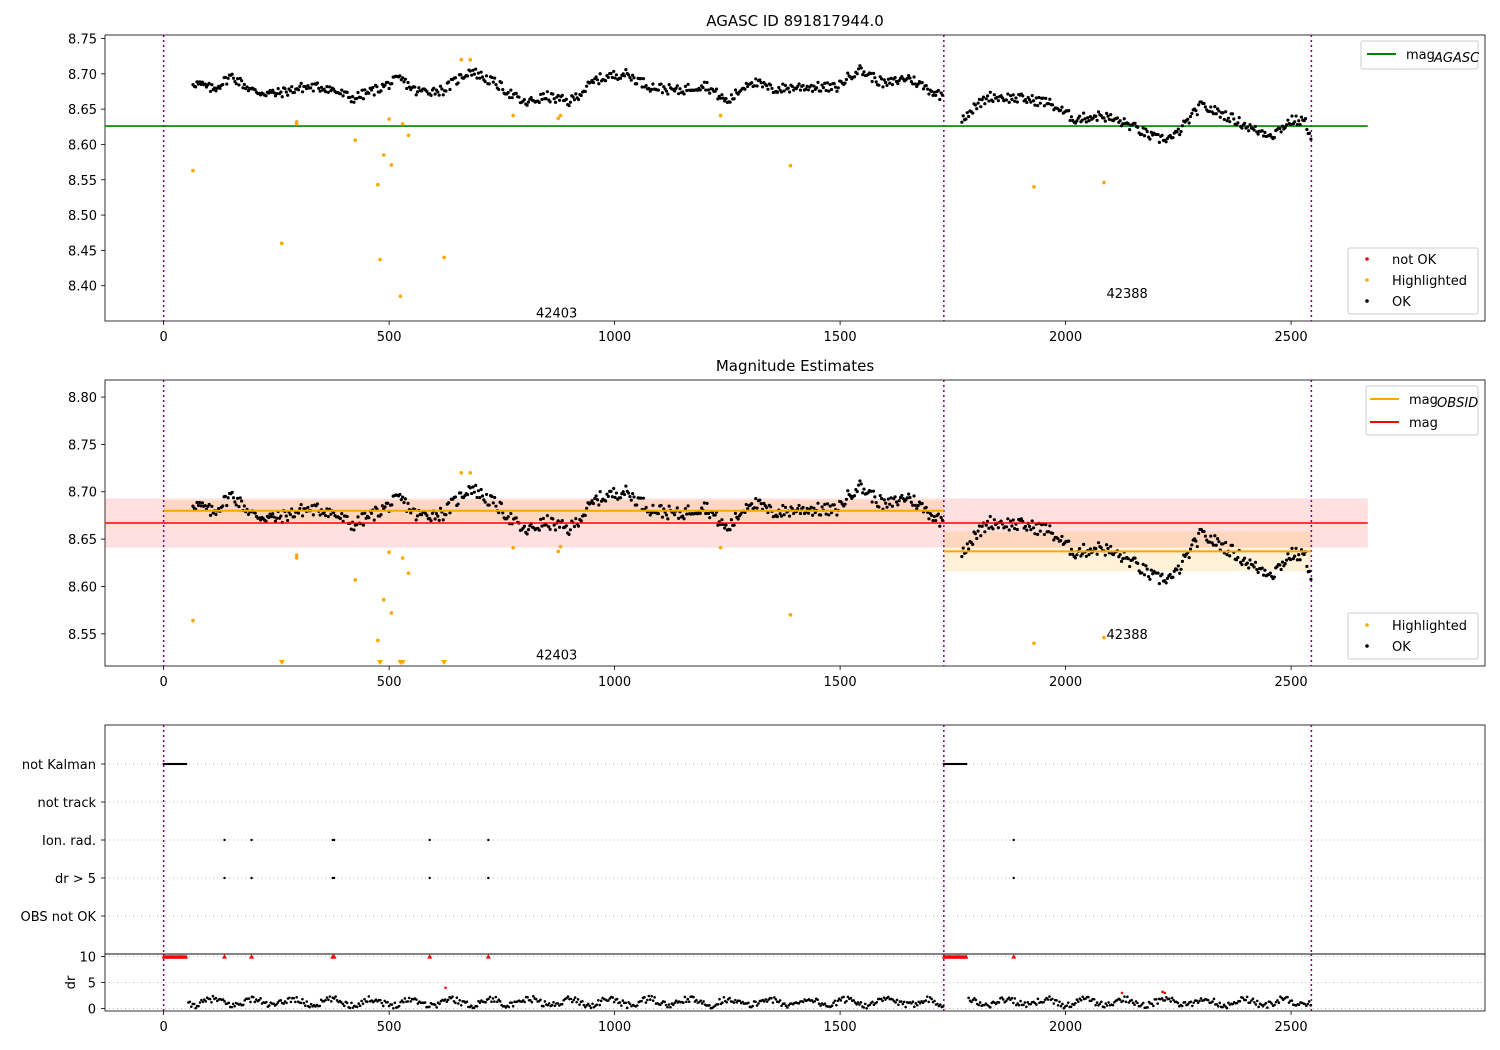 The width and height of the screenshot is (1500, 1050). What do you see at coordinates (488, 956) in the screenshot?
I see `dr-clipped-marker` at bounding box center [488, 956].